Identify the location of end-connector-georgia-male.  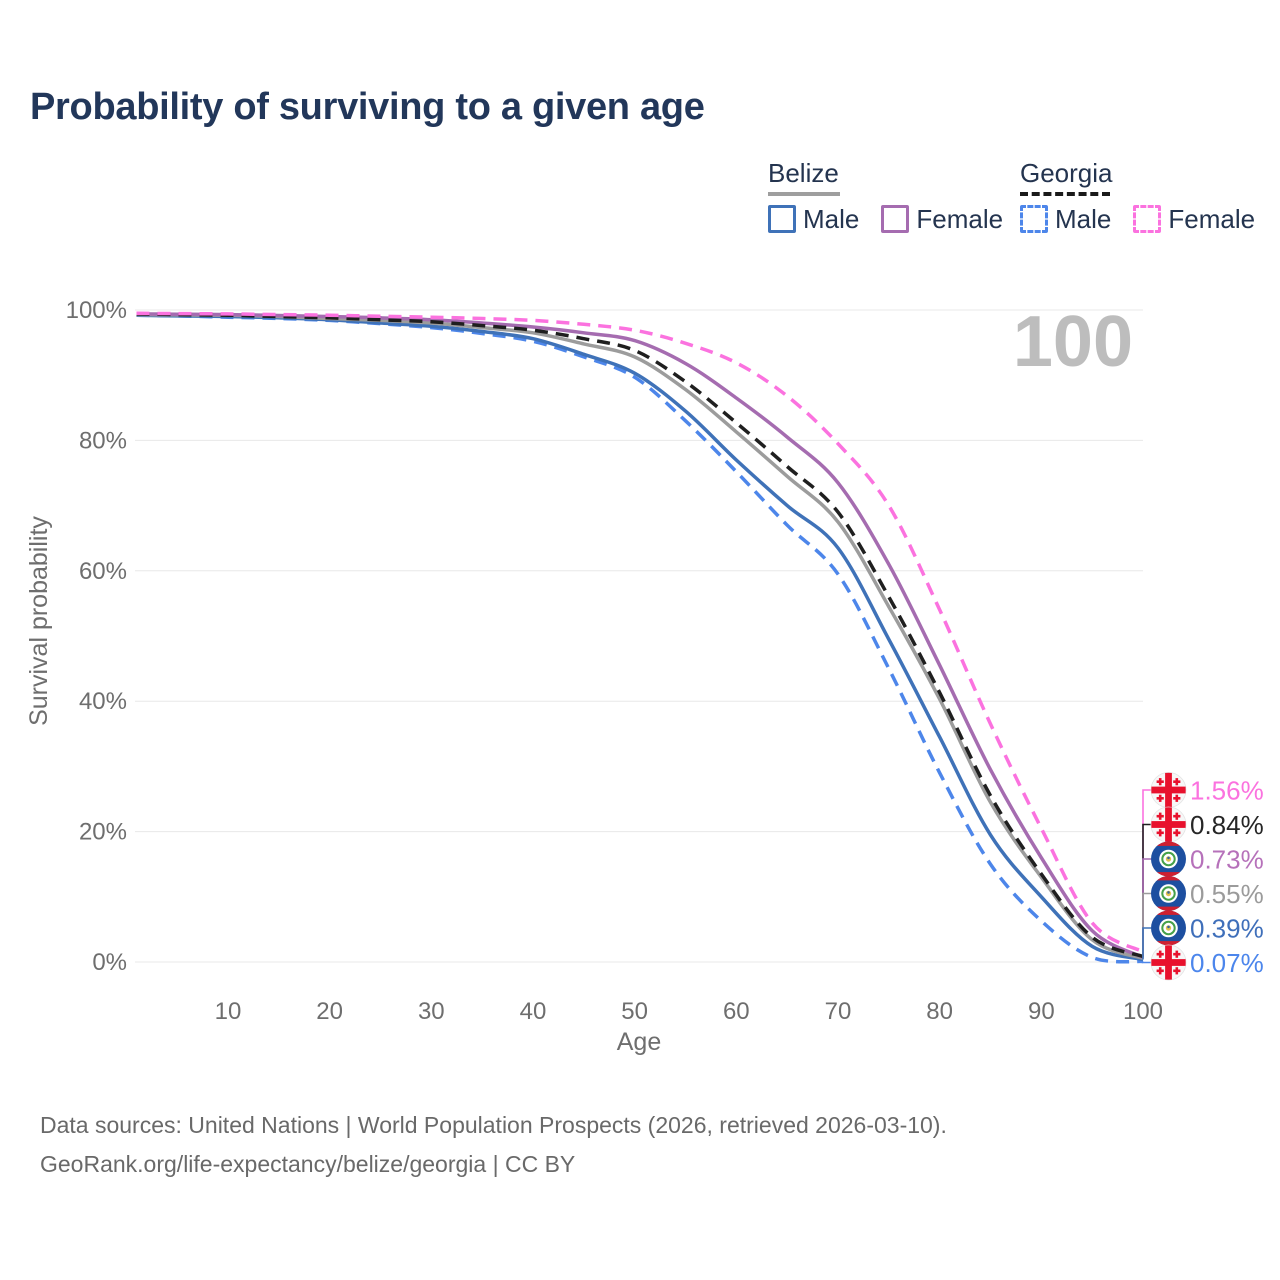
(1146, 962).